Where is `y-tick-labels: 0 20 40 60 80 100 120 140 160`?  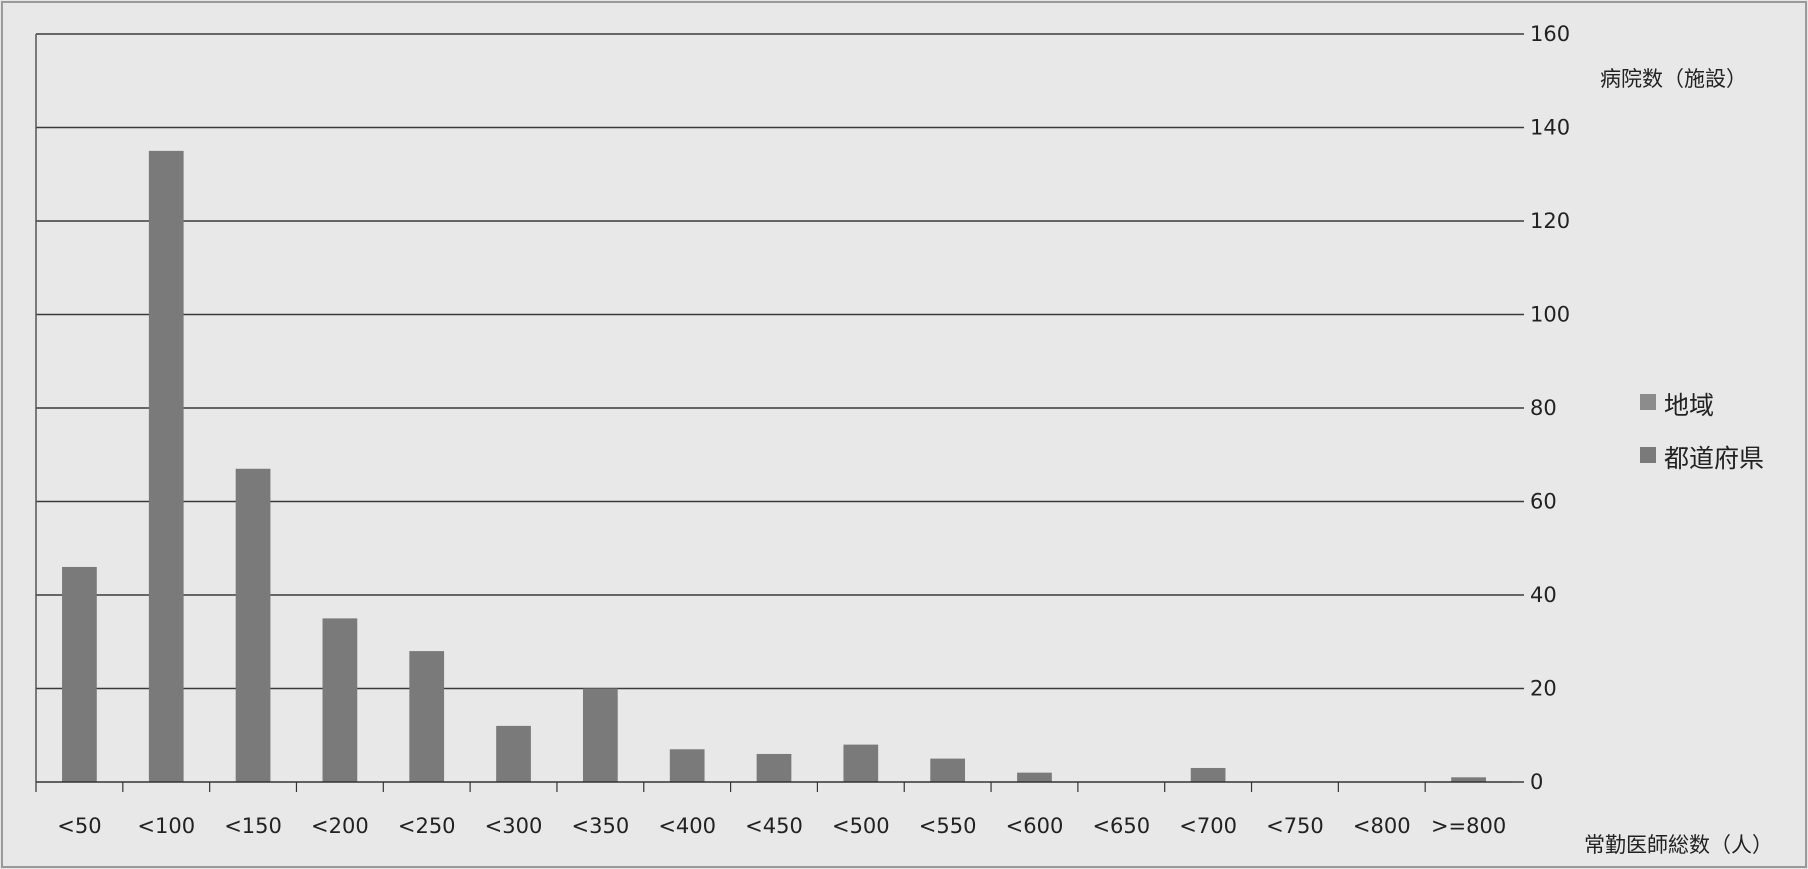
y-tick-labels: 0 20 40 60 80 100 120 140 160 is located at coordinates (1550, 408).